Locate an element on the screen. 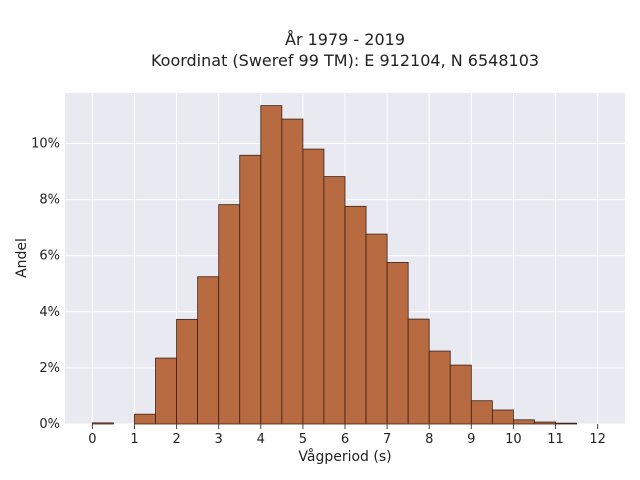 The height and width of the screenshot is (480, 640). x-tick-label: 12 is located at coordinates (597, 439).